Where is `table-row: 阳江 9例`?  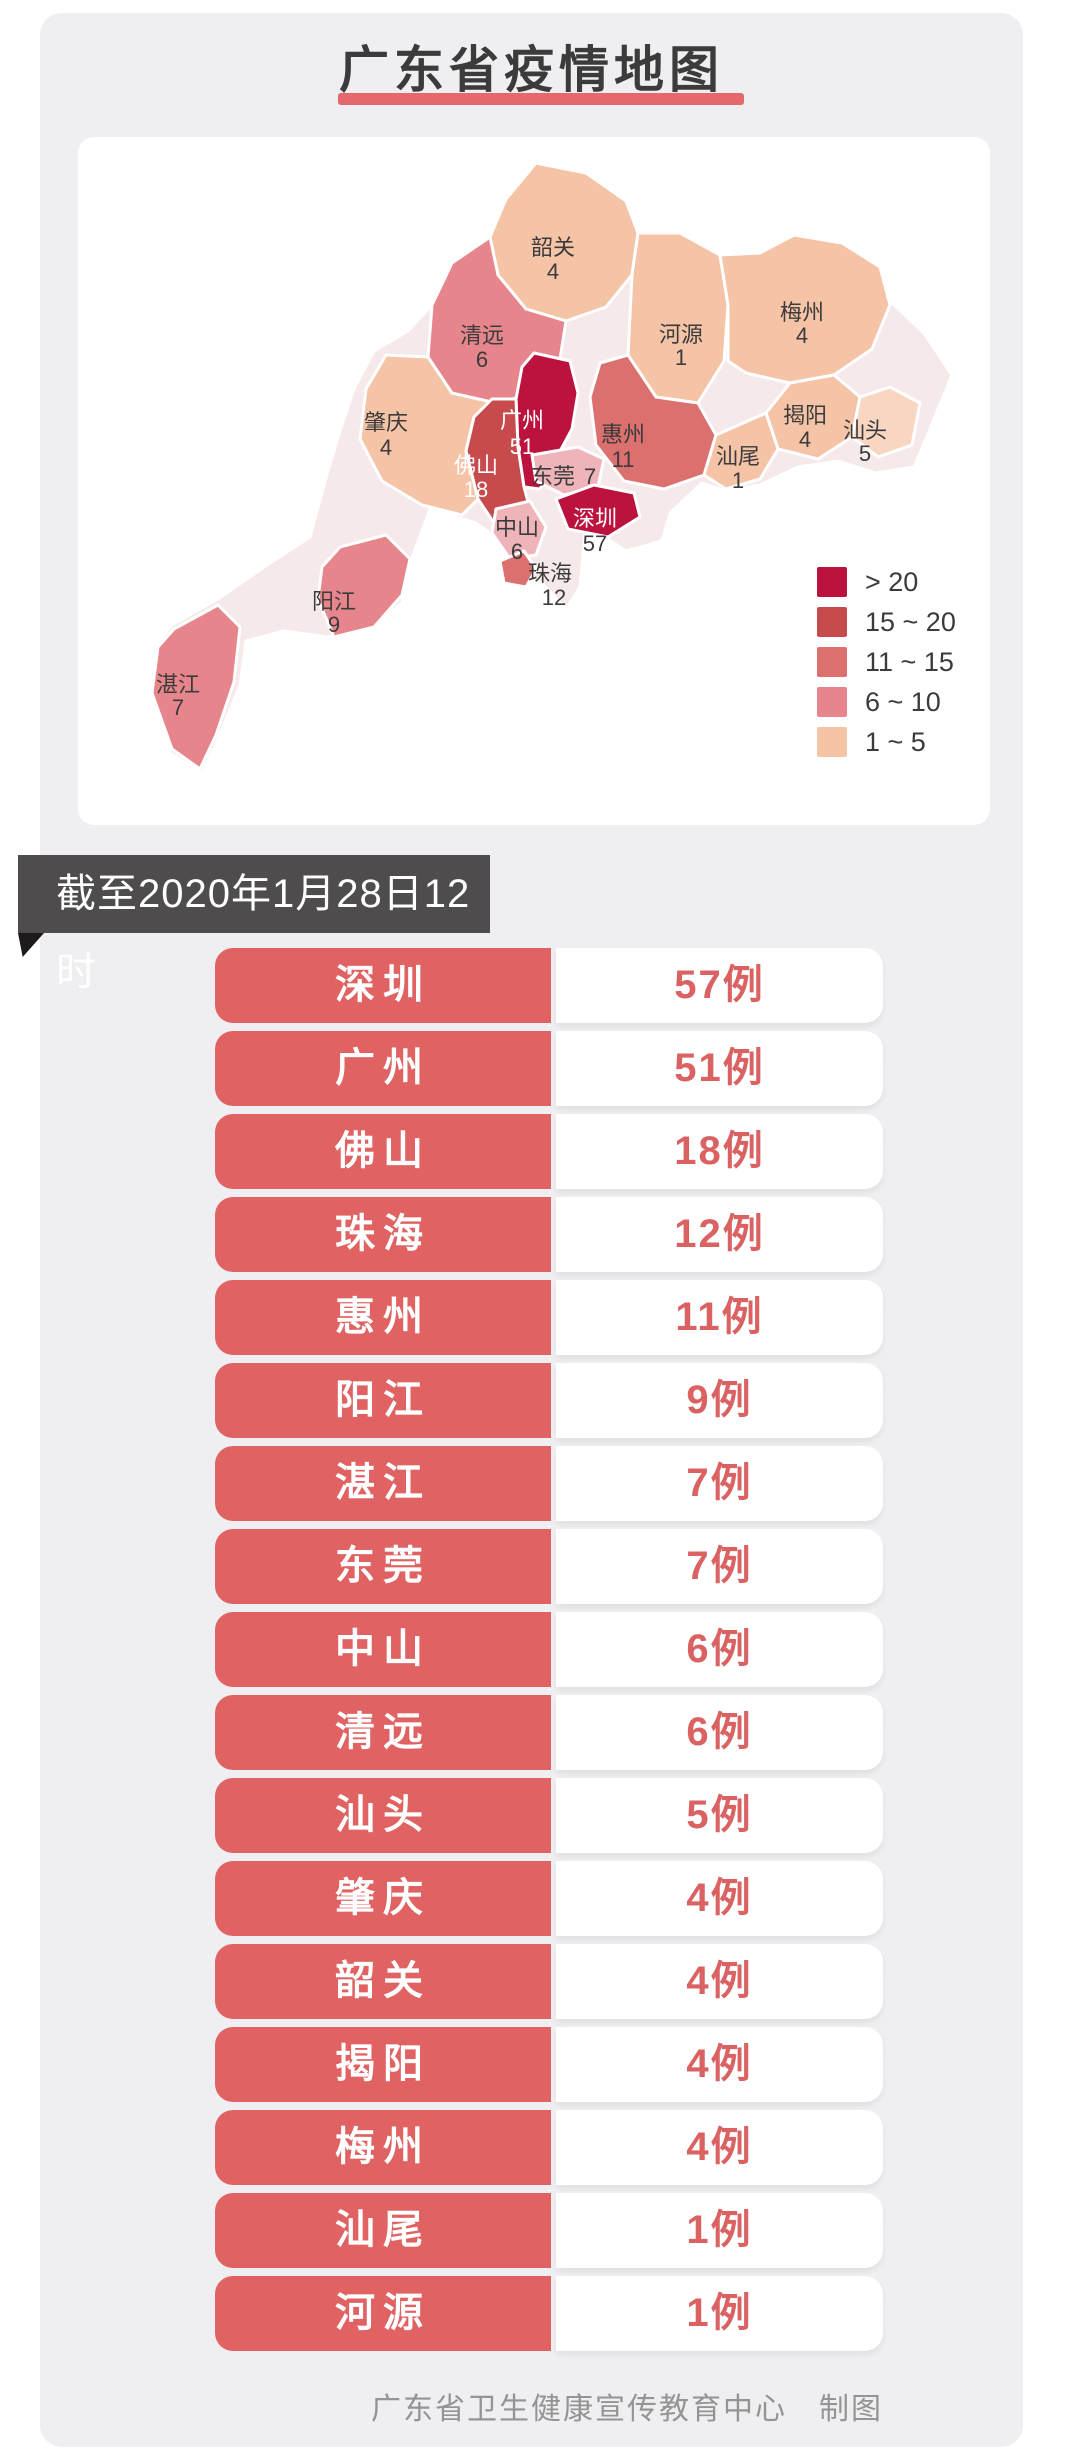 table-row: 阳江 9例 is located at coordinates (549, 1400).